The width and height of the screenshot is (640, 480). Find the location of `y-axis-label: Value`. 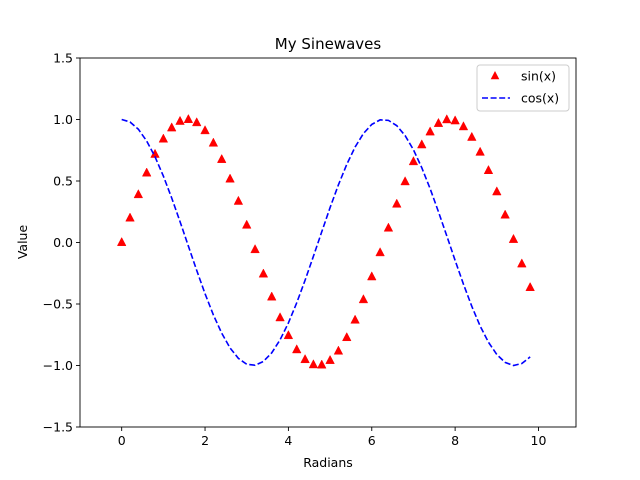

y-axis-label: Value is located at coordinates (22, 242).